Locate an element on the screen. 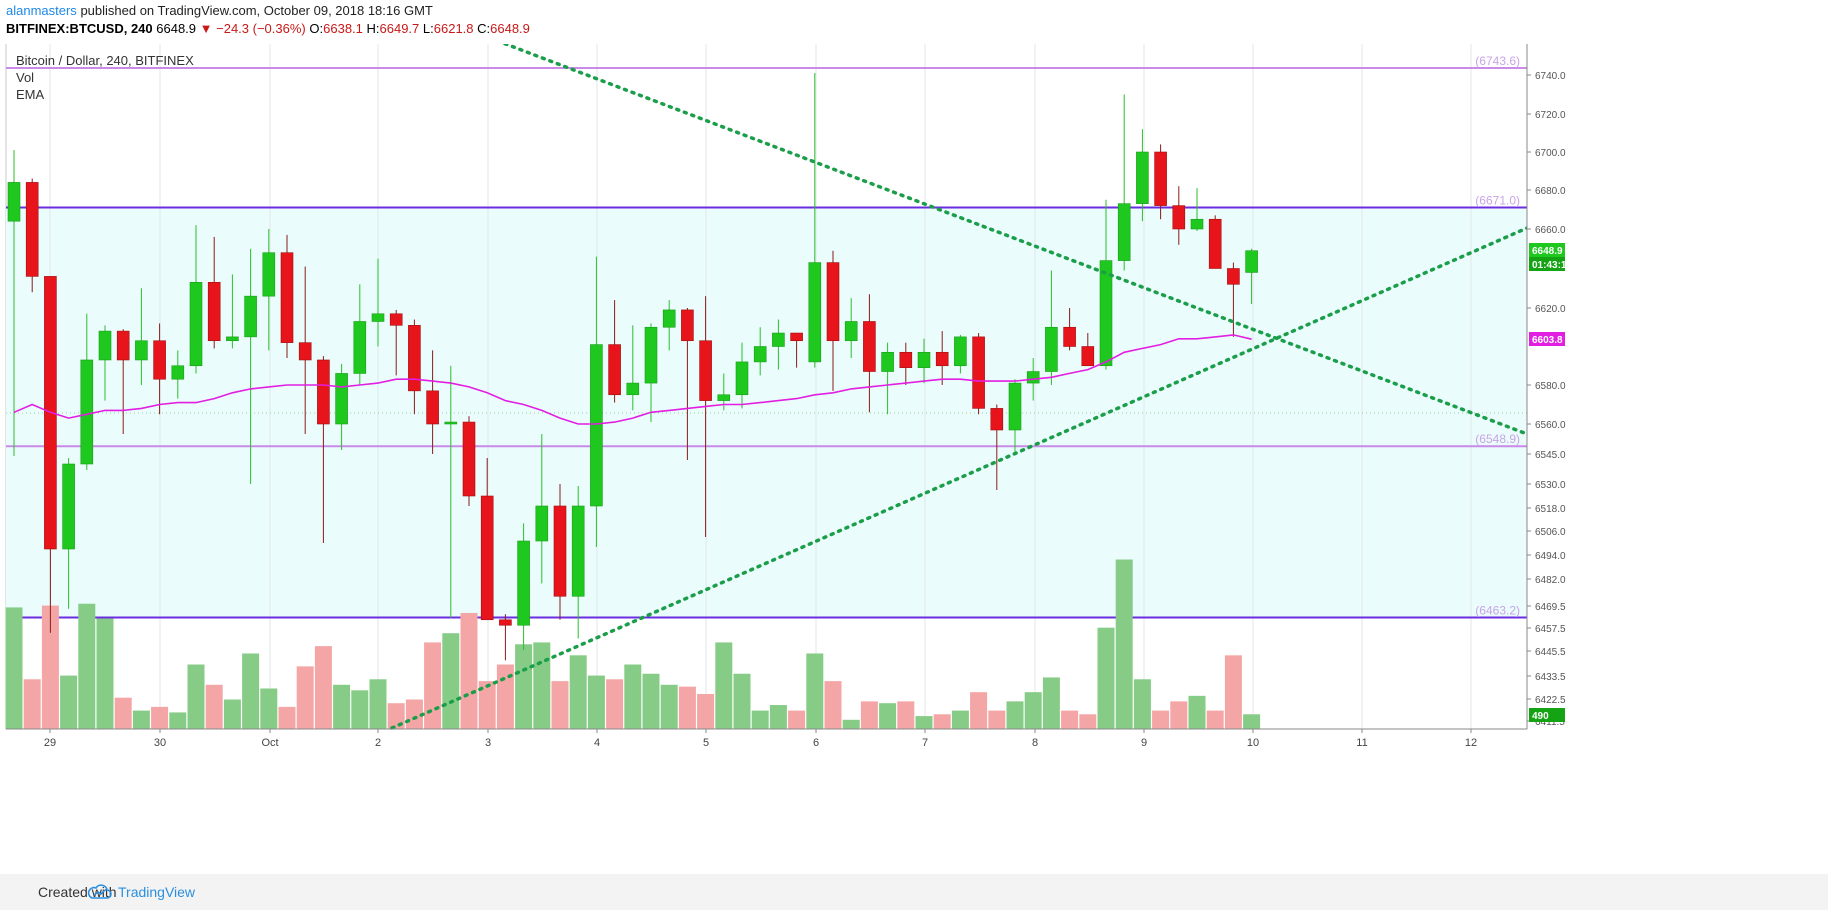 This screenshot has width=1828, height=910. open-value: 6638.1 is located at coordinates (343, 28).